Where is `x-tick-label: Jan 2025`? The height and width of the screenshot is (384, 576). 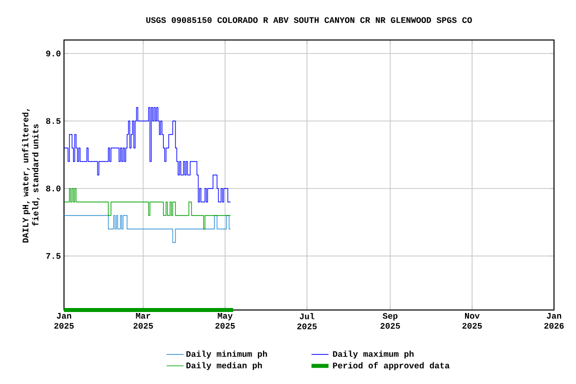
x-tick-label: Jan 2025 is located at coordinates (64, 321).